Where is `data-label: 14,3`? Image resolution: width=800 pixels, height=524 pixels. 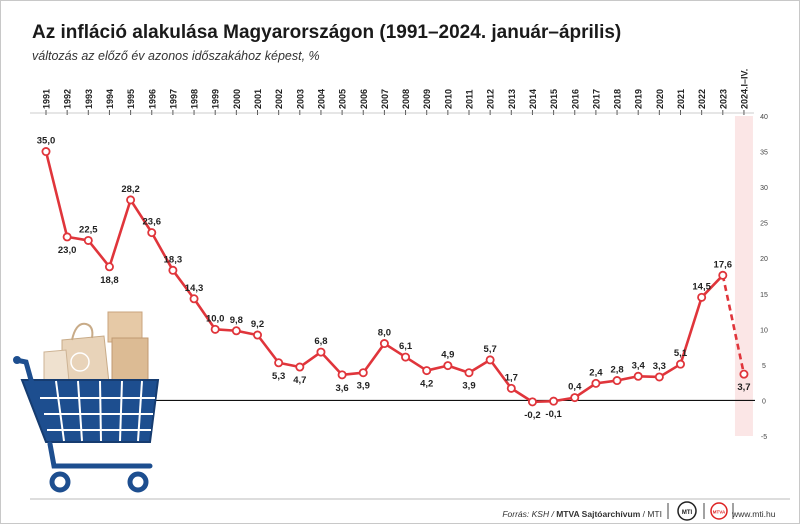 data-label: 14,3 is located at coordinates (194, 288).